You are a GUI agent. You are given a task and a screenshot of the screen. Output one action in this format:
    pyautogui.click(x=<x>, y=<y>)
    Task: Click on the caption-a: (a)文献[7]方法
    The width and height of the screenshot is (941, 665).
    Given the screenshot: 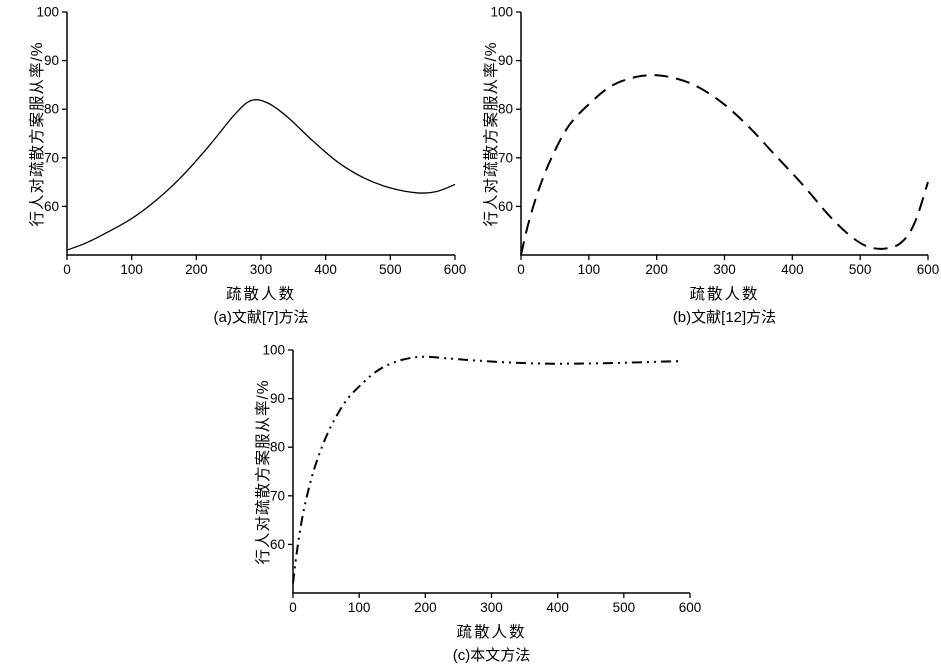 What is the action you would take?
    pyautogui.click(x=261, y=317)
    